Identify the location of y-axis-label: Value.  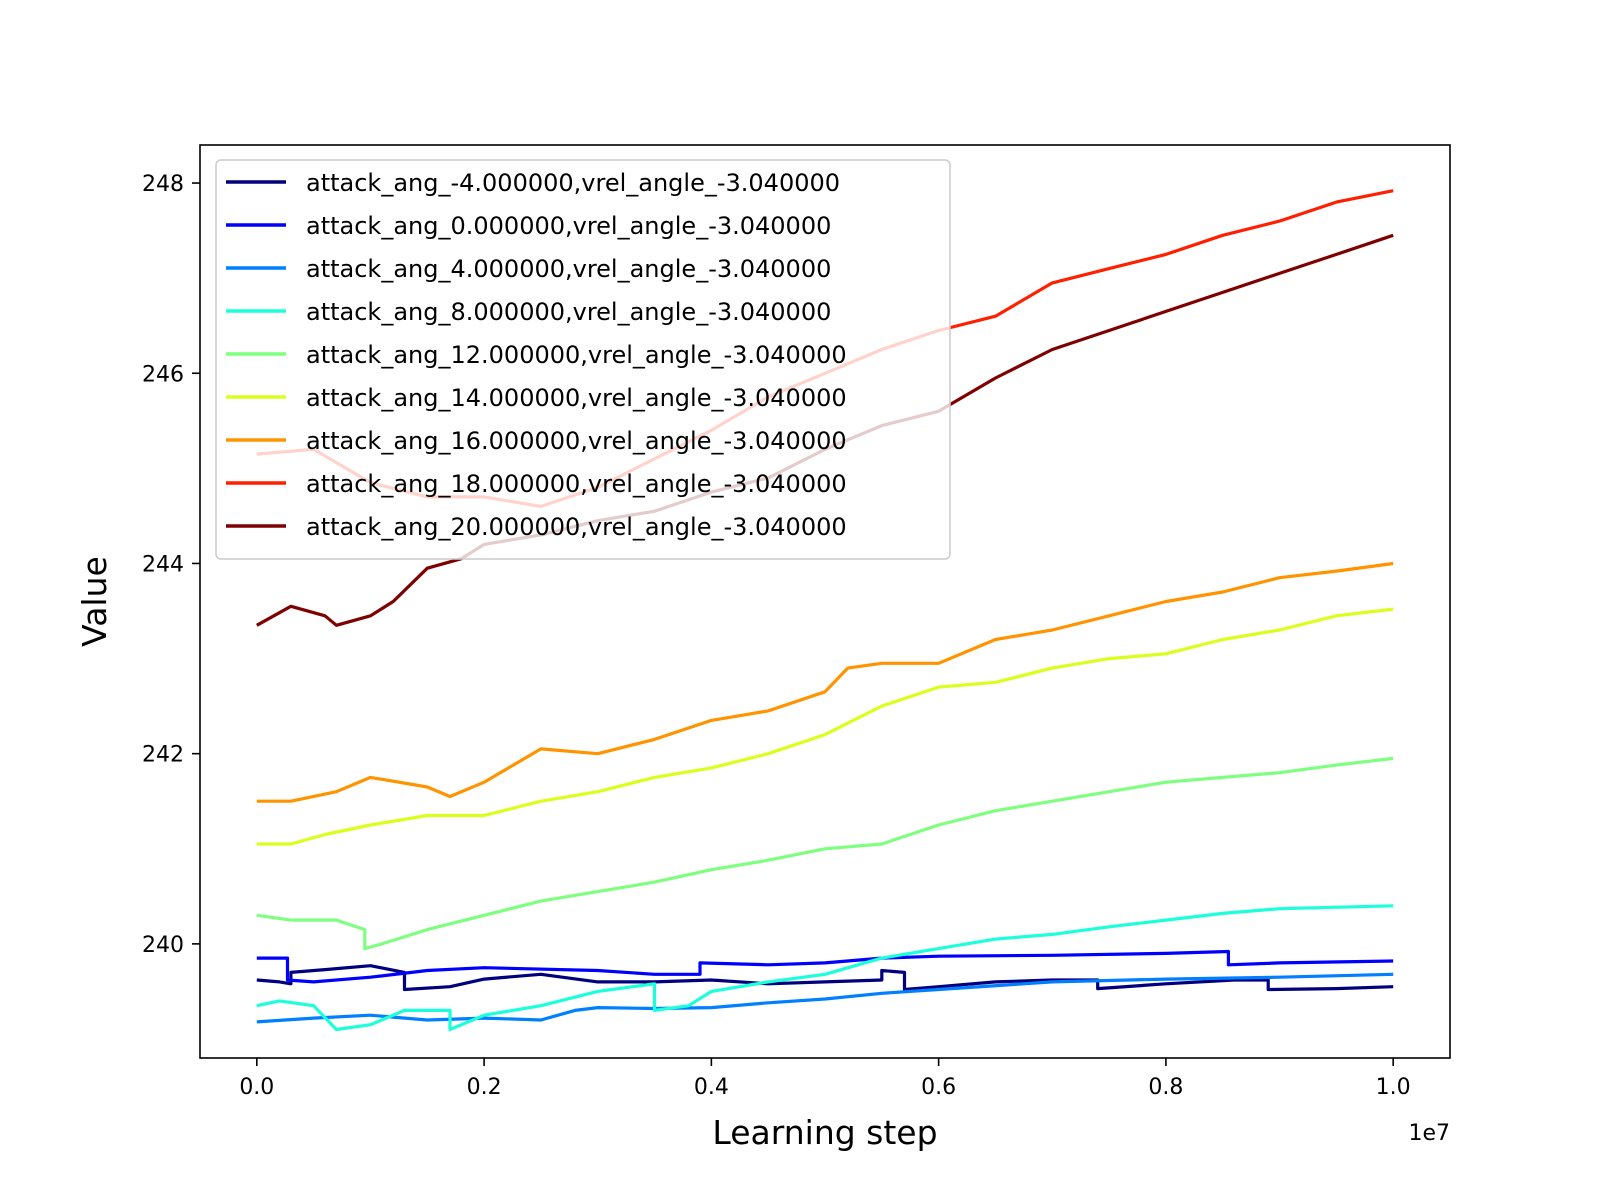
(94, 601).